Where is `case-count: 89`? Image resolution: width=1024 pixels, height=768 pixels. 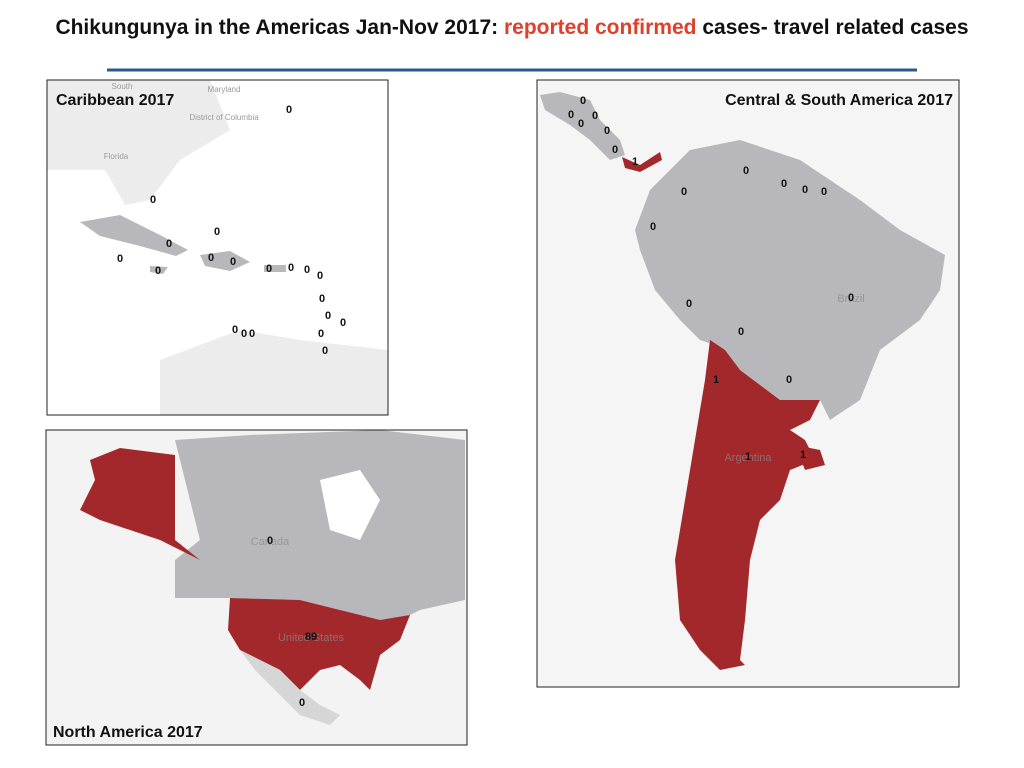
case-count: 89 is located at coordinates (311, 637).